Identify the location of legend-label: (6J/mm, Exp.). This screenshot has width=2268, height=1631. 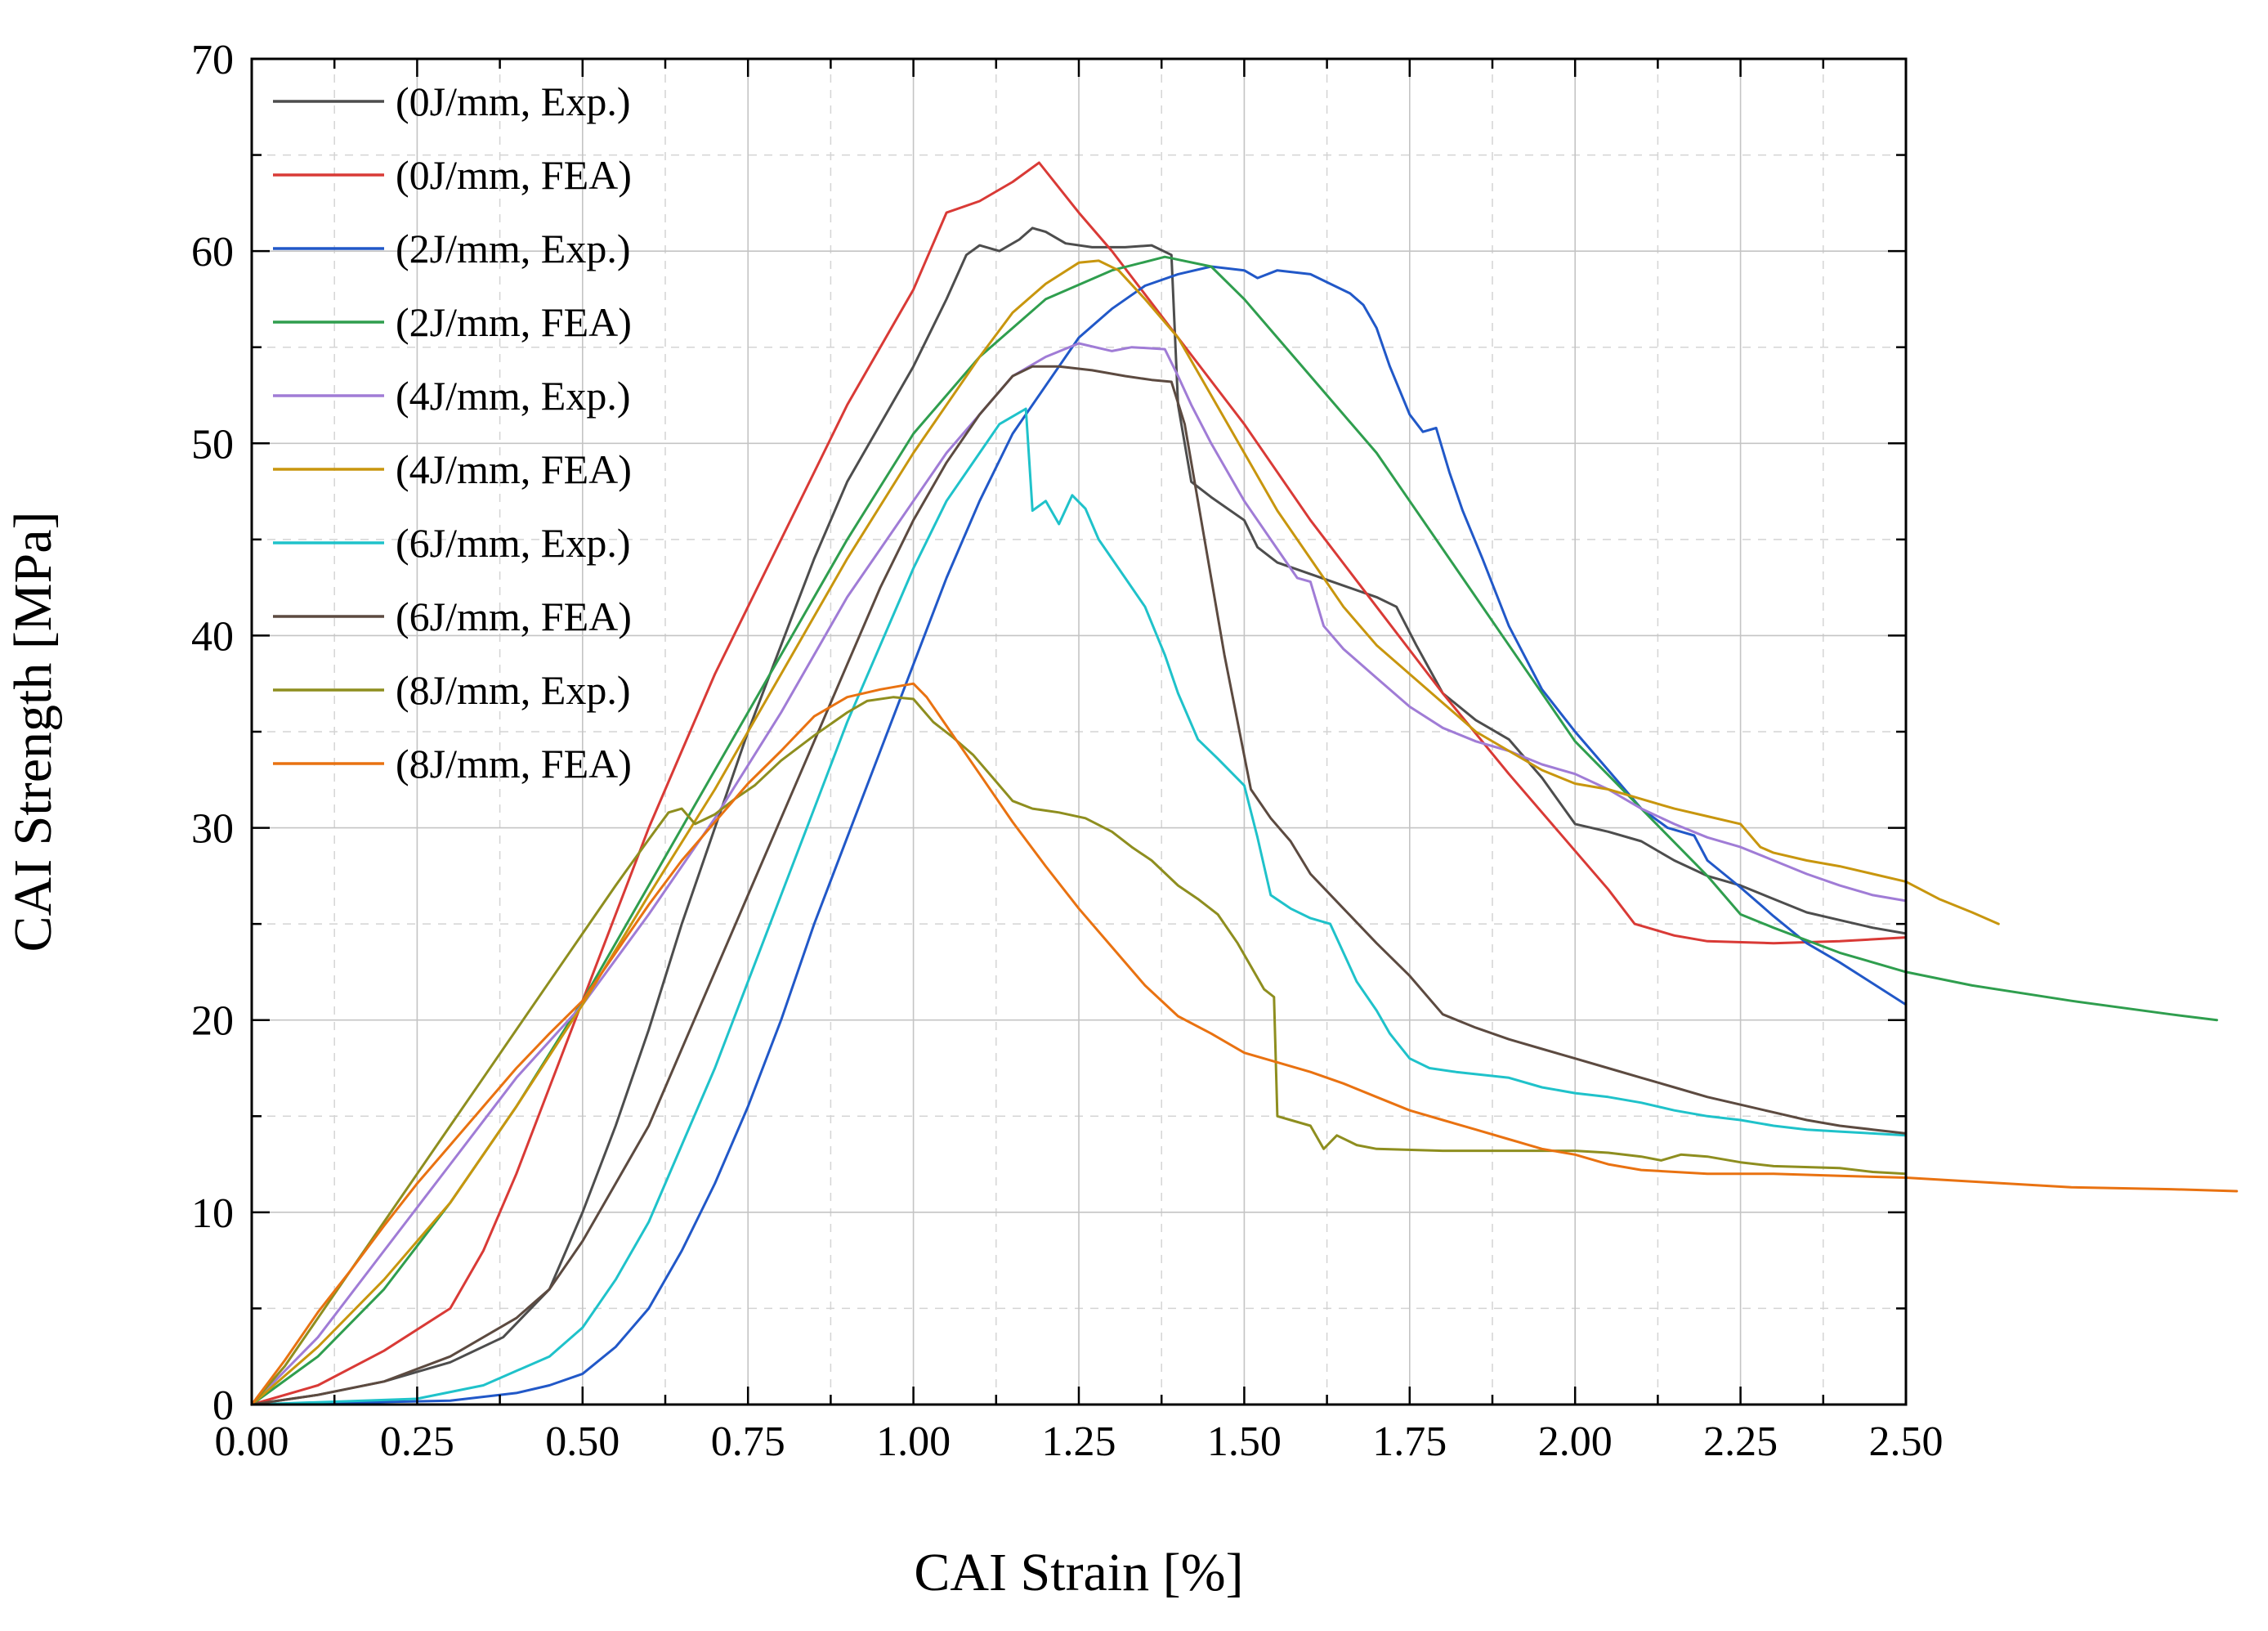
(513, 543).